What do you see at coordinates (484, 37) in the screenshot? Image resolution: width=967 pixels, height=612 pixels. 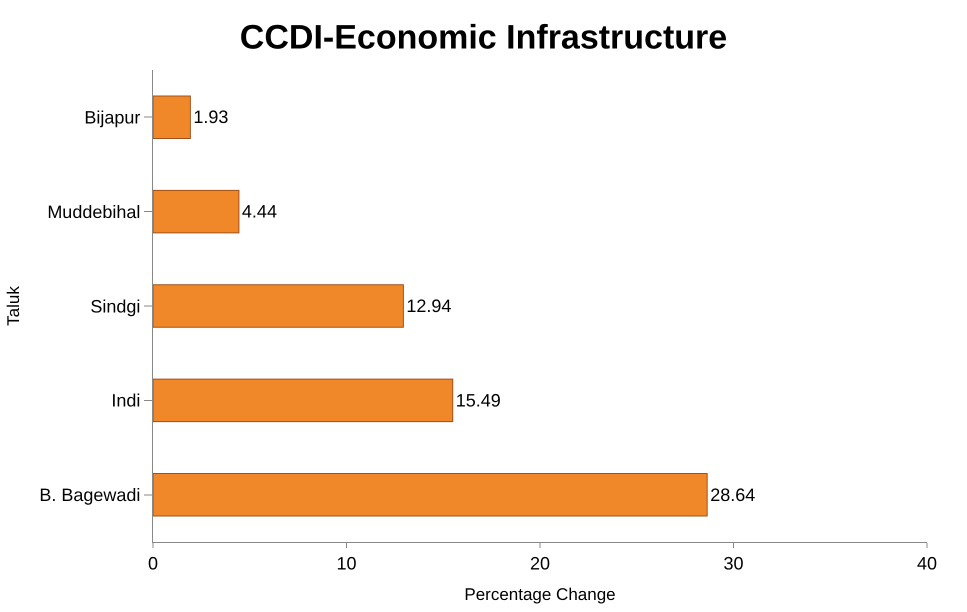 I see `chart-title: CCDI-Economic Infrastructure` at bounding box center [484, 37].